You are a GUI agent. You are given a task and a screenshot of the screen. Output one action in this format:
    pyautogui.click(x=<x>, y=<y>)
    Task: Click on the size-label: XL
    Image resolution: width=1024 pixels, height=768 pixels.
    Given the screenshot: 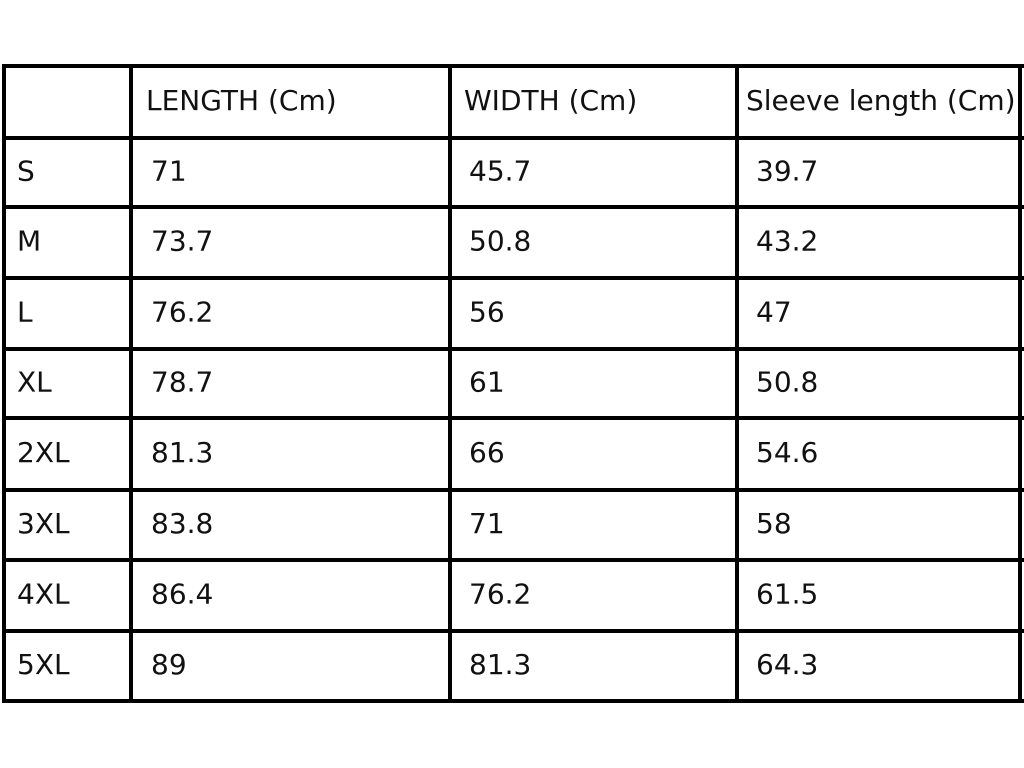 What is the action you would take?
    pyautogui.click(x=34, y=382)
    